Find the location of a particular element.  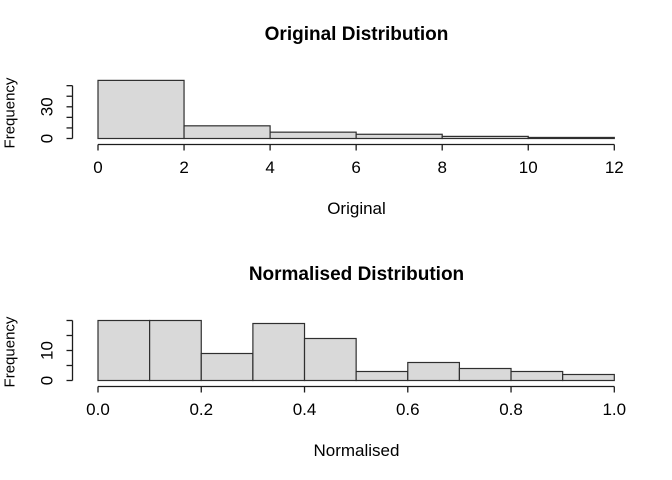

x-tick-label: 0.4 is located at coordinates (305, 409).